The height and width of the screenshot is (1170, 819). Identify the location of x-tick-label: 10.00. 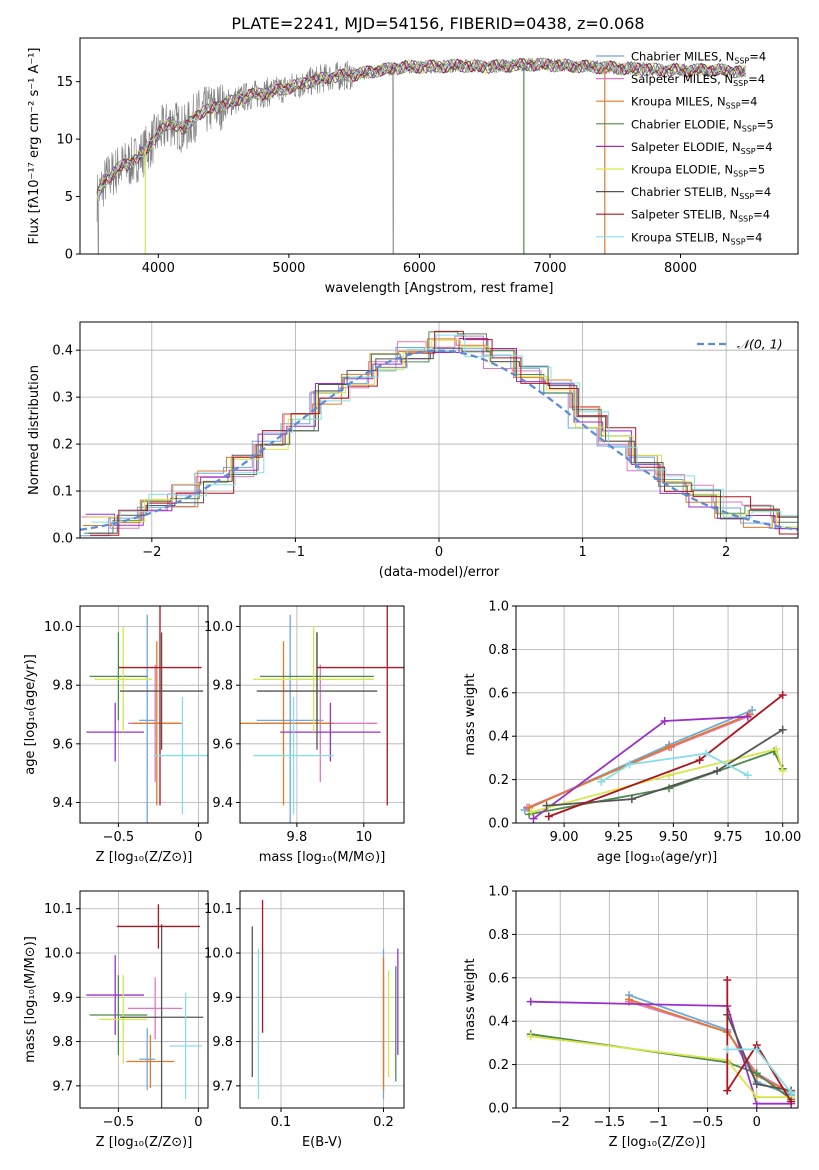
(782, 837).